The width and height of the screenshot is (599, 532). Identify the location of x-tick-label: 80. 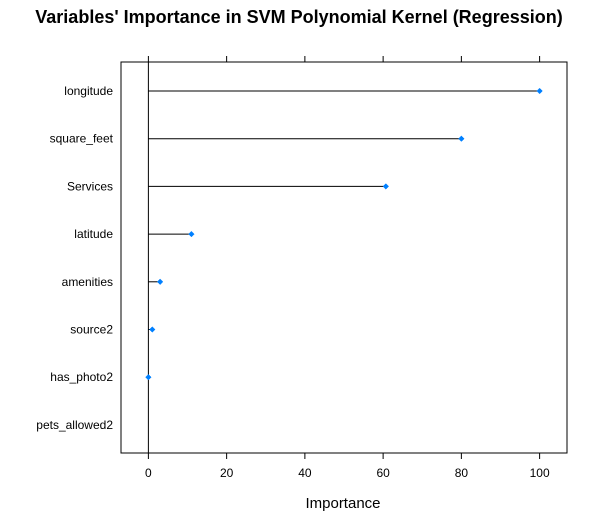
(462, 473).